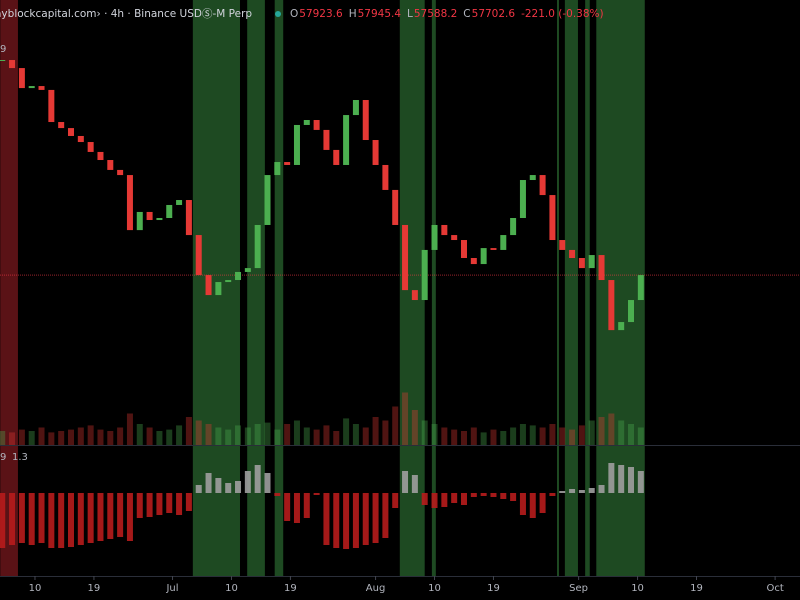  What do you see at coordinates (321, 14) in the screenshot?
I see `ohlc-value: 57923.6` at bounding box center [321, 14].